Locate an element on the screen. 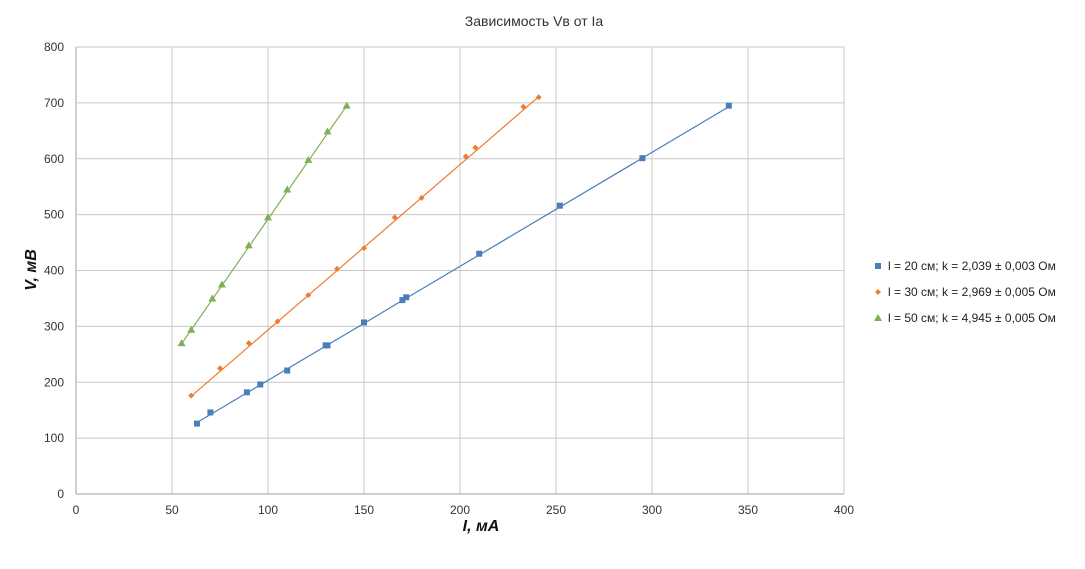 Image resolution: width=1085 pixels, height=569 pixels. x-tick-label: 350 is located at coordinates (748, 510).